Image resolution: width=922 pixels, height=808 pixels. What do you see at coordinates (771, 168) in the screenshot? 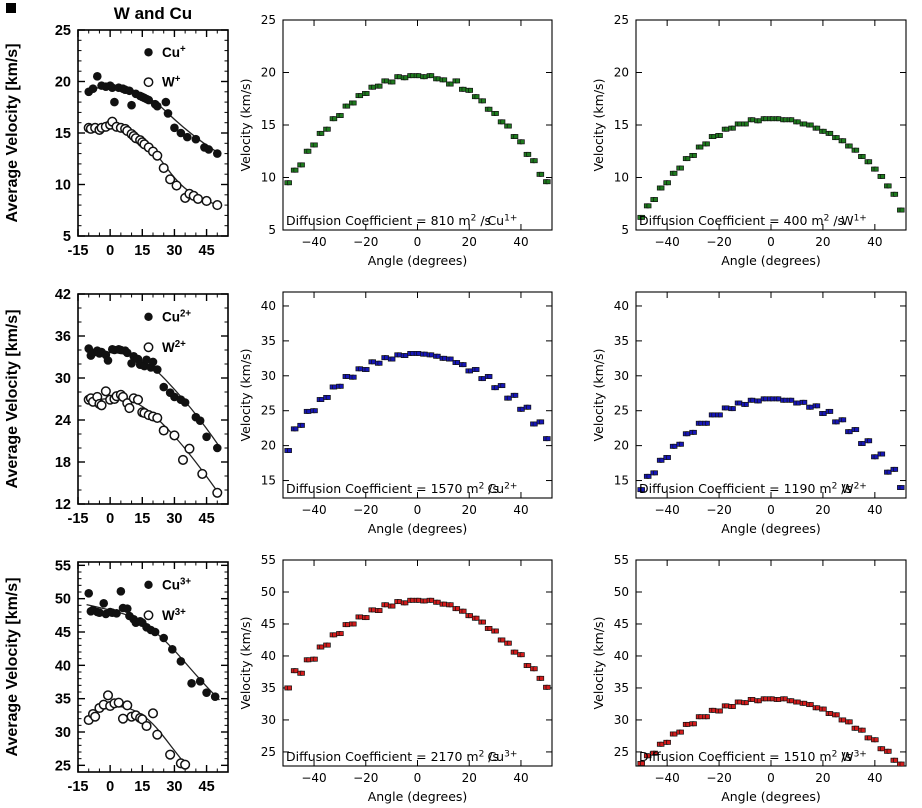
I see `series-w1` at bounding box center [771, 168].